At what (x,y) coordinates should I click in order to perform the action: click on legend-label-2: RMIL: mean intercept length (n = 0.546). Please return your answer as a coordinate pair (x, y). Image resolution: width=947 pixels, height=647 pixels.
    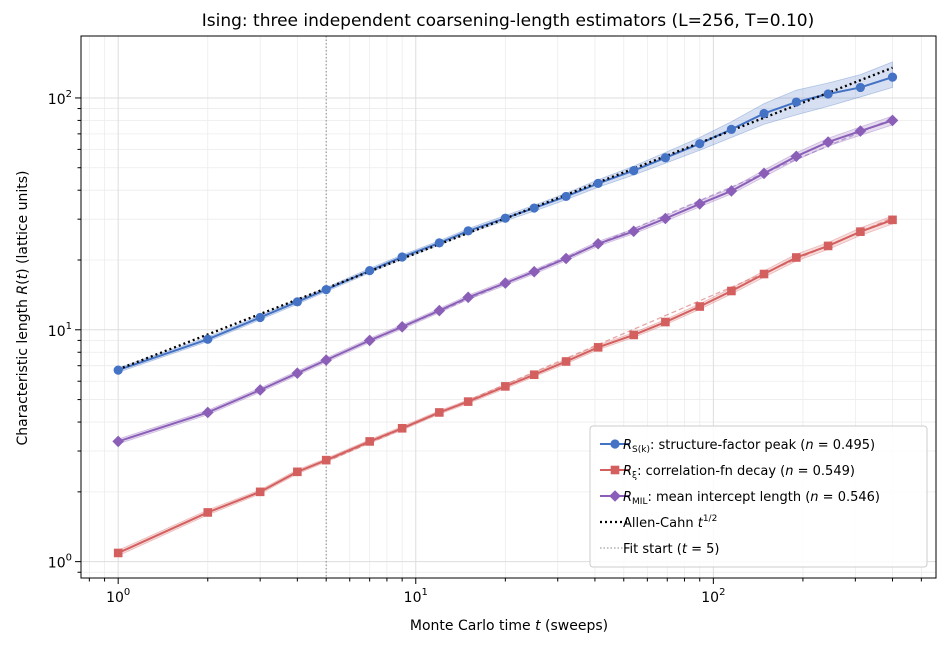
    Looking at the image, I should click on (751, 498).